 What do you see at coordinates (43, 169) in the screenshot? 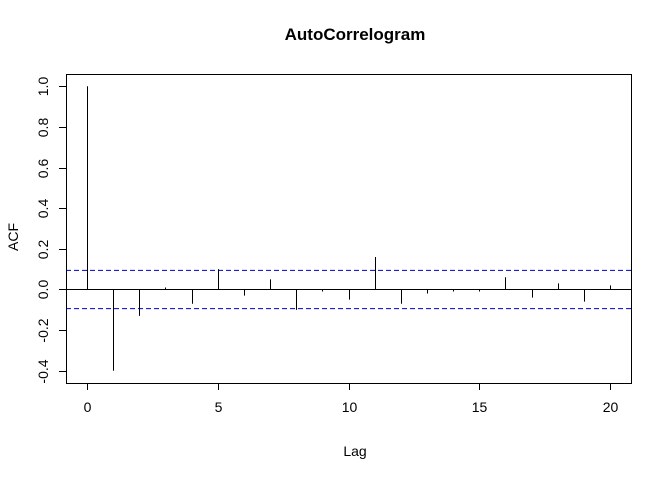
I see `y-tick-label: 0.6` at bounding box center [43, 169].